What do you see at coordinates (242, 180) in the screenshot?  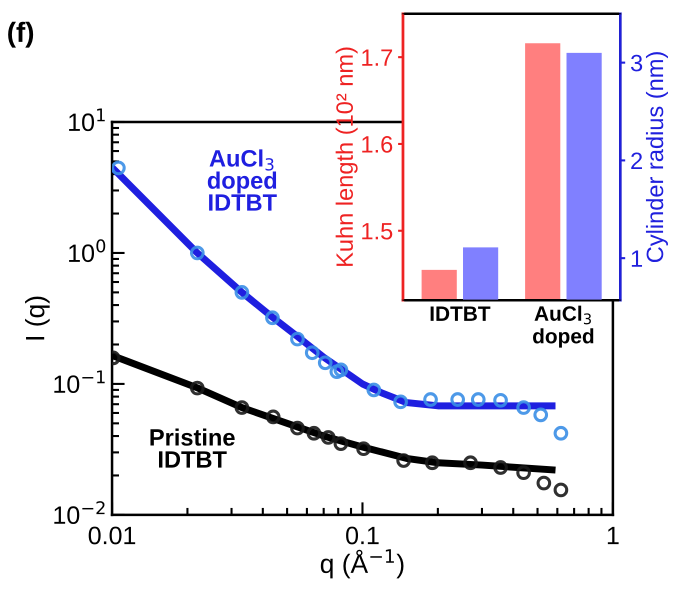 I see `series-label: AuCl$_{3}$ doped IDTBT` at bounding box center [242, 180].